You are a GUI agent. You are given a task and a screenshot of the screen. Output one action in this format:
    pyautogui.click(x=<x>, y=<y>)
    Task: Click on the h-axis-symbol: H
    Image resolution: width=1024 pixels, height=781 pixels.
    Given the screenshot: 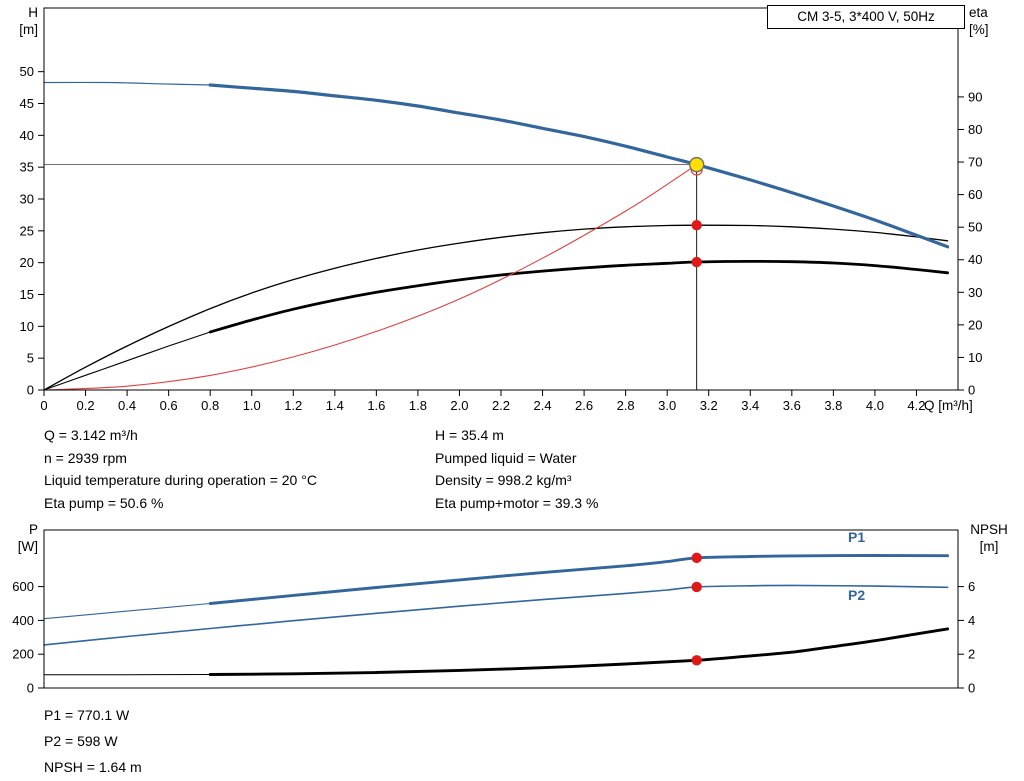 What is the action you would take?
    pyautogui.click(x=33, y=12)
    